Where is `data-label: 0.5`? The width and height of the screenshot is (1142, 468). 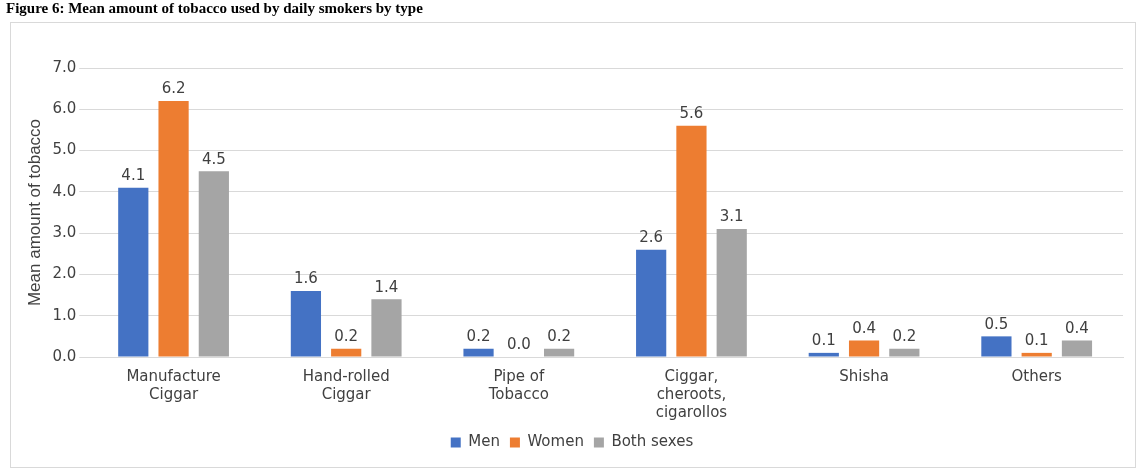
data-label: 0.5 is located at coordinates (996, 323).